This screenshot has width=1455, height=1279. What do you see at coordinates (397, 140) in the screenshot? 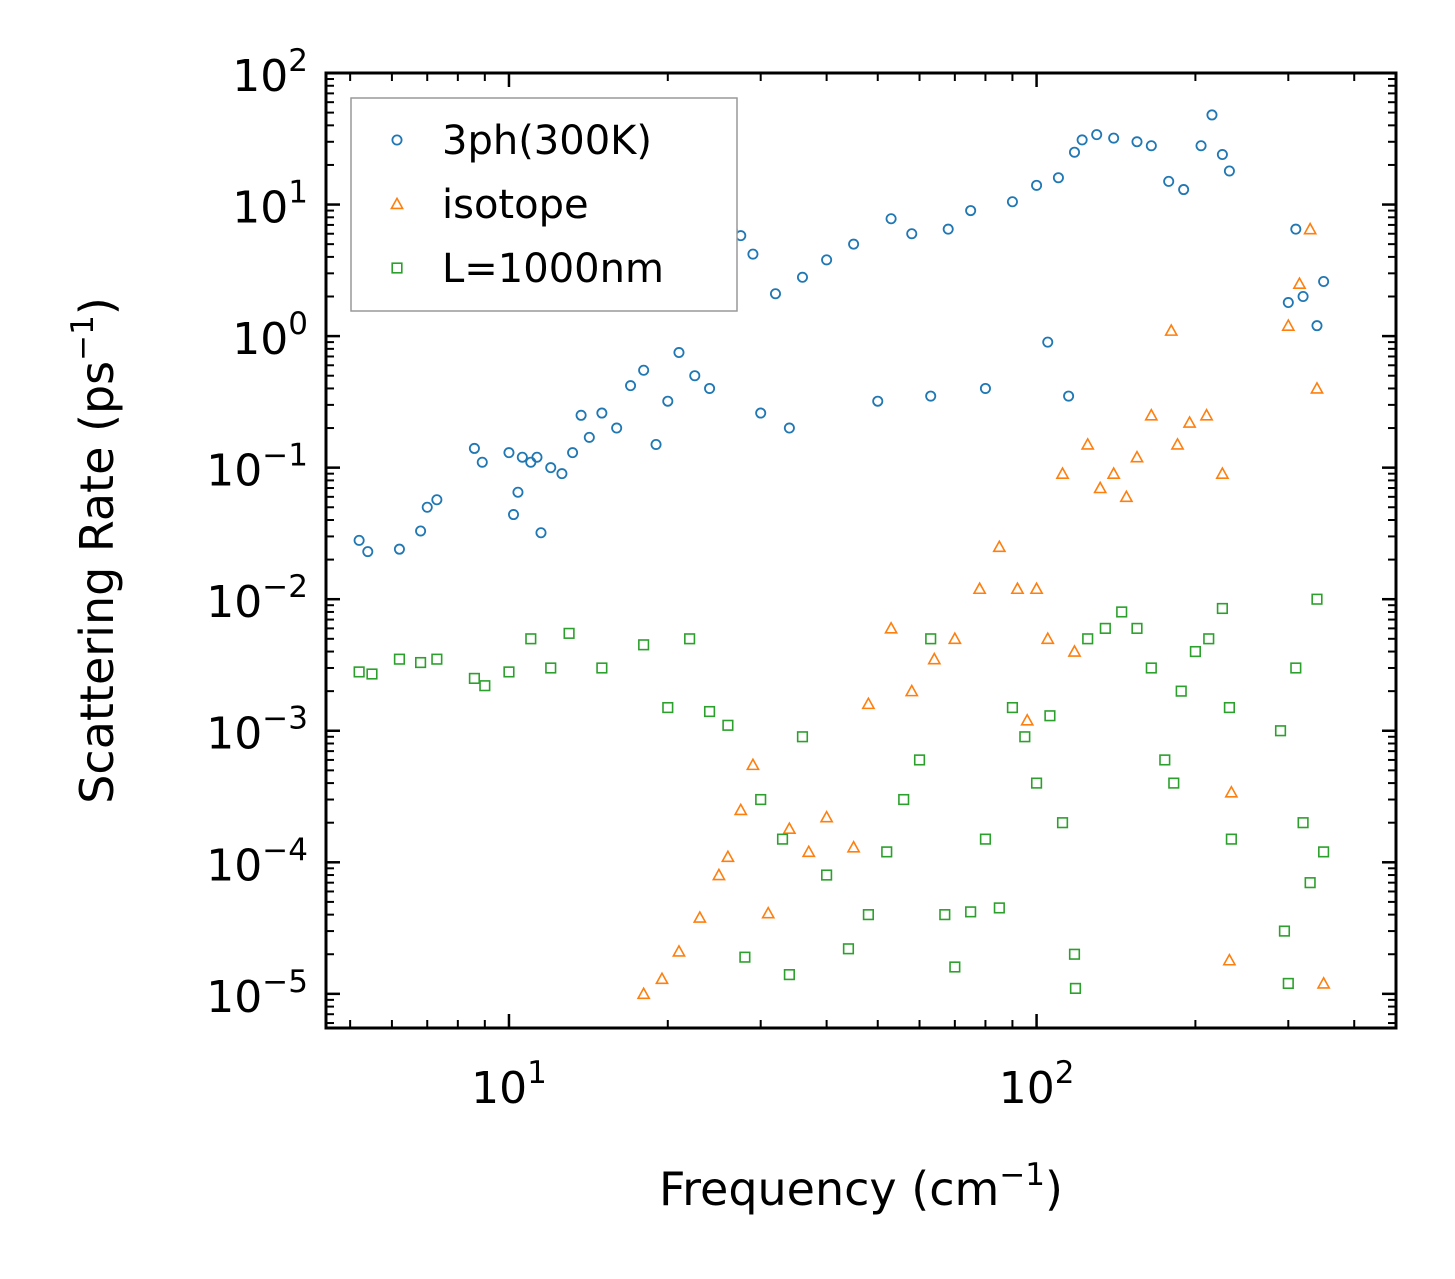
I see `legend-marker-circle` at bounding box center [397, 140].